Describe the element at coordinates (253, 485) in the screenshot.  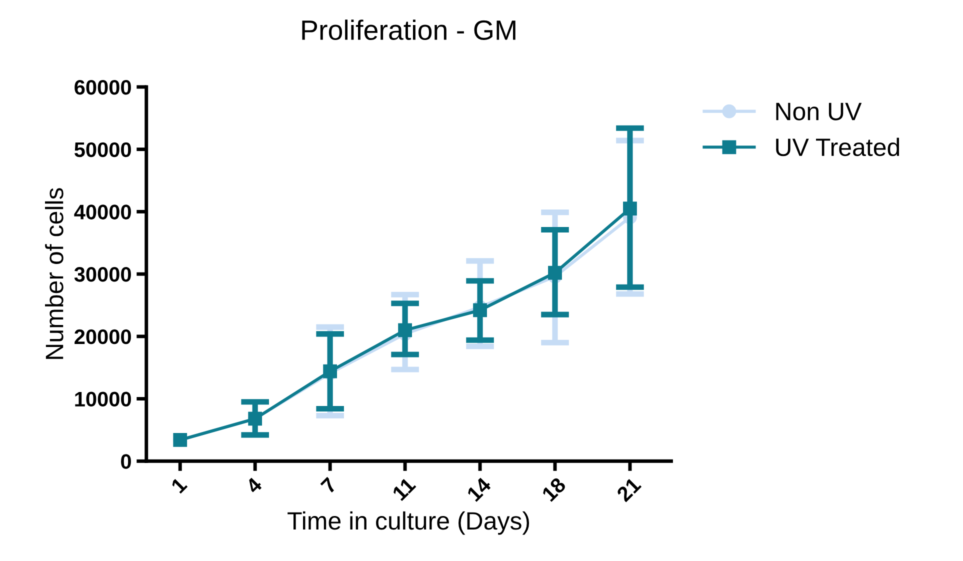
I see `x-tick-label: 4` at that location.